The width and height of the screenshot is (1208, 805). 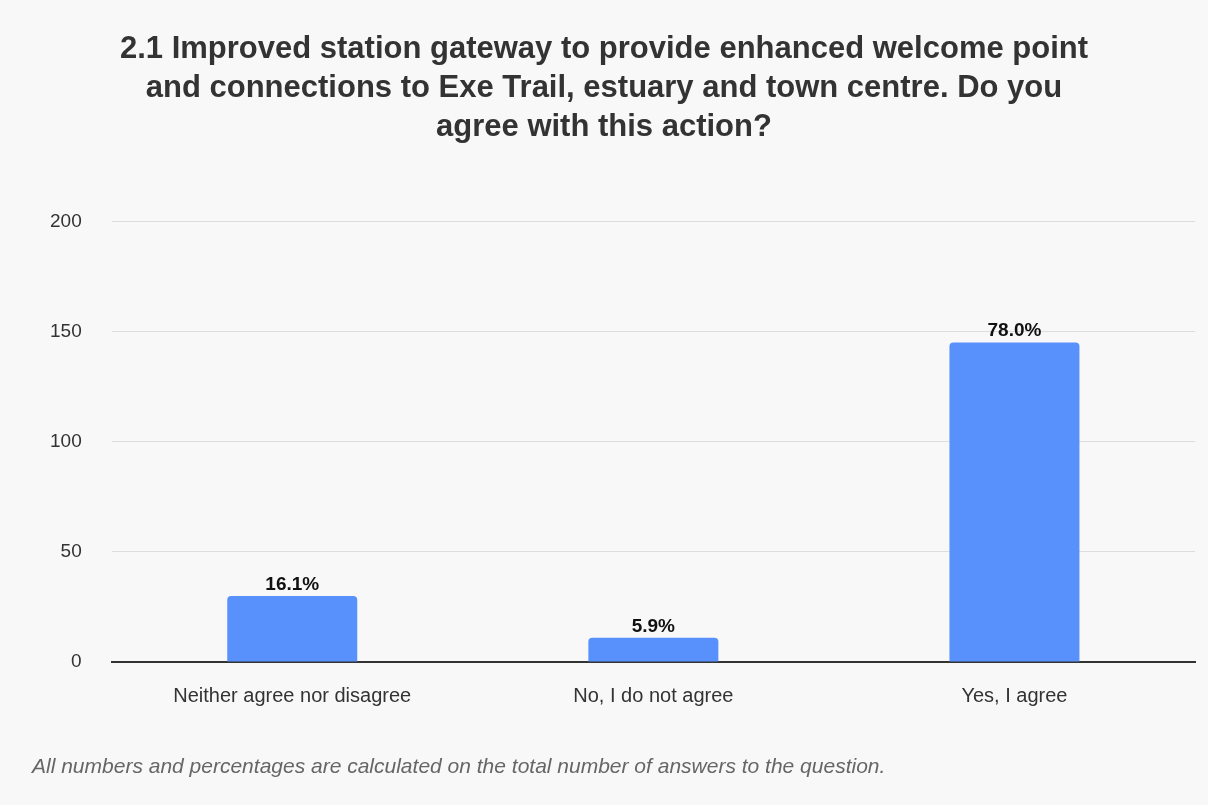 I want to click on y-tick-label: 50, so click(x=71, y=551).